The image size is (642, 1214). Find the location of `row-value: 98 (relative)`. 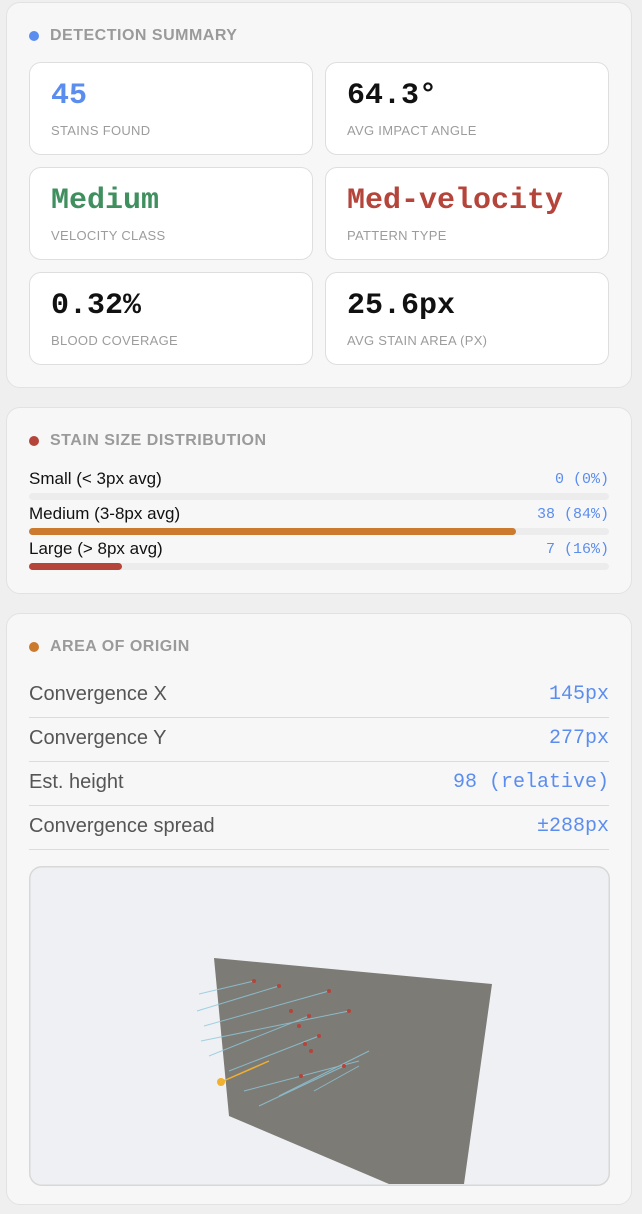

row-value: 98 (relative) is located at coordinates (530, 782).